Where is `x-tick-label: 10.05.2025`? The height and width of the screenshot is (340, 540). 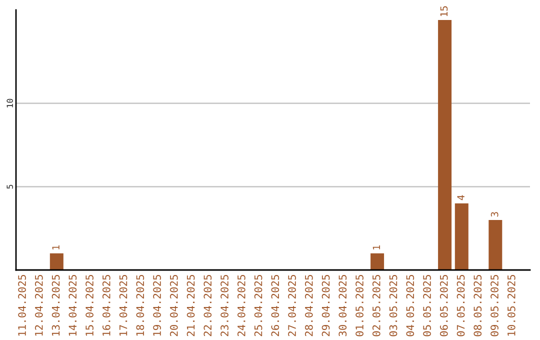
x-tick-label: 10.05.2025 is located at coordinates (511, 305).